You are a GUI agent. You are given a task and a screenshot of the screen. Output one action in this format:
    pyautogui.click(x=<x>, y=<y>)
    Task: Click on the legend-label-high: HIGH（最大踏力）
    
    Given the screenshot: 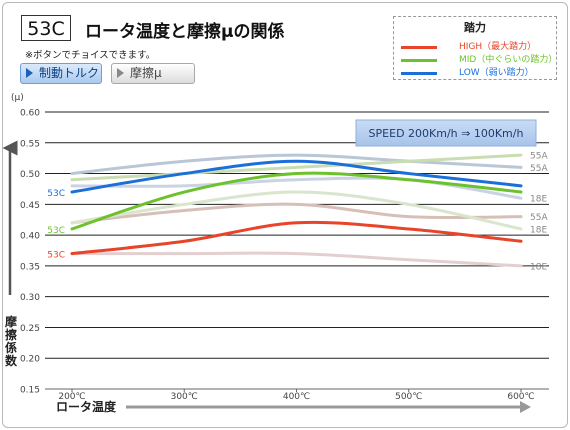 What is the action you would take?
    pyautogui.click(x=498, y=47)
    